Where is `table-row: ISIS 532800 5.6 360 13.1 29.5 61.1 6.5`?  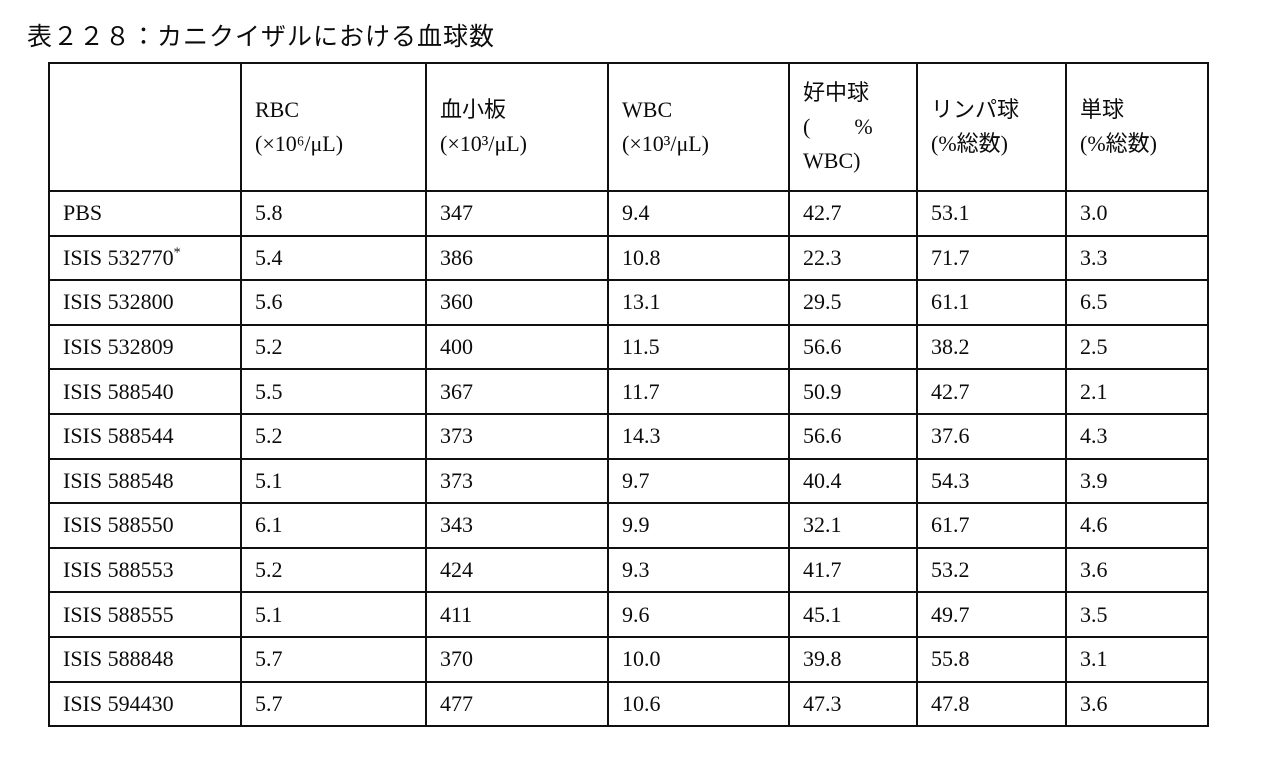 table-row: ISIS 532800 5.6 360 13.1 29.5 61.1 6.5 is located at coordinates (628, 302).